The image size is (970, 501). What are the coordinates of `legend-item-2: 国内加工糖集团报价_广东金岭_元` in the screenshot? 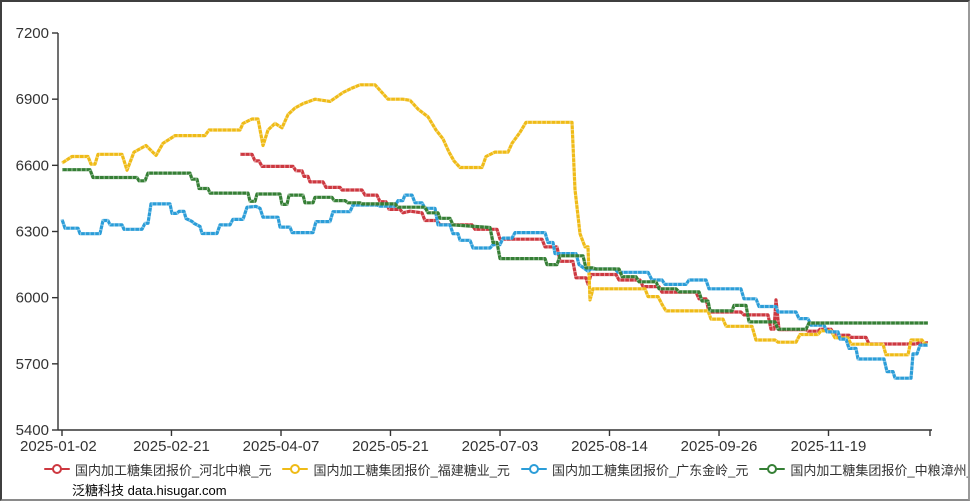 It's located at (634, 469).